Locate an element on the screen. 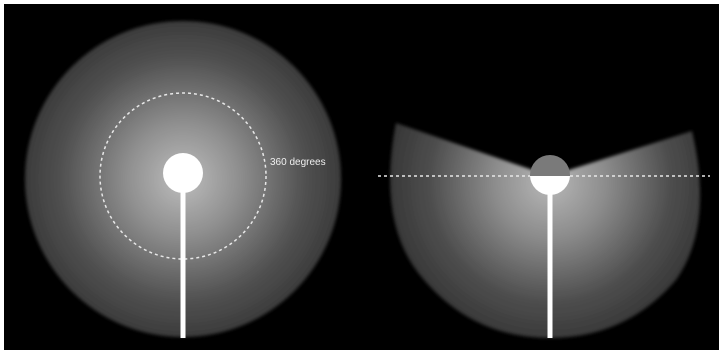 The height and width of the screenshot is (354, 723). bulb-omnidirectional is located at coordinates (183, 173).